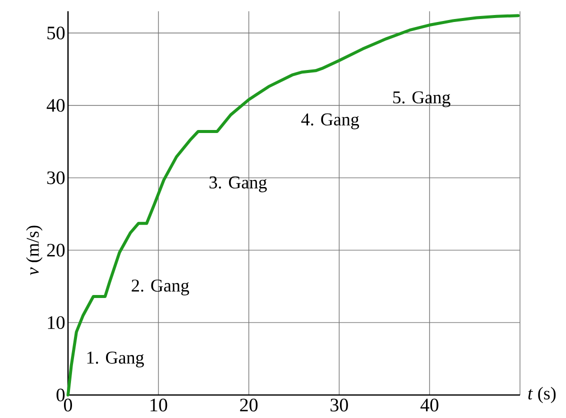 This screenshot has width=566, height=418. Describe the element at coordinates (34, 251) in the screenshot. I see `y-axis-title: v (m/s)` at that location.